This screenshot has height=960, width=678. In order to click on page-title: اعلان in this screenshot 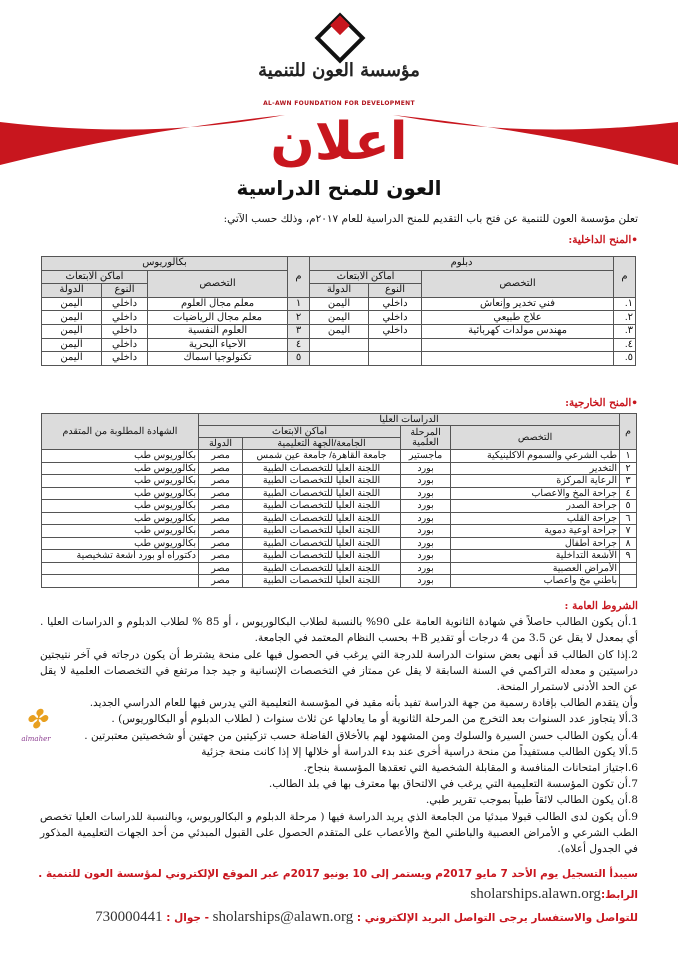, I will do `click(339, 142)`.